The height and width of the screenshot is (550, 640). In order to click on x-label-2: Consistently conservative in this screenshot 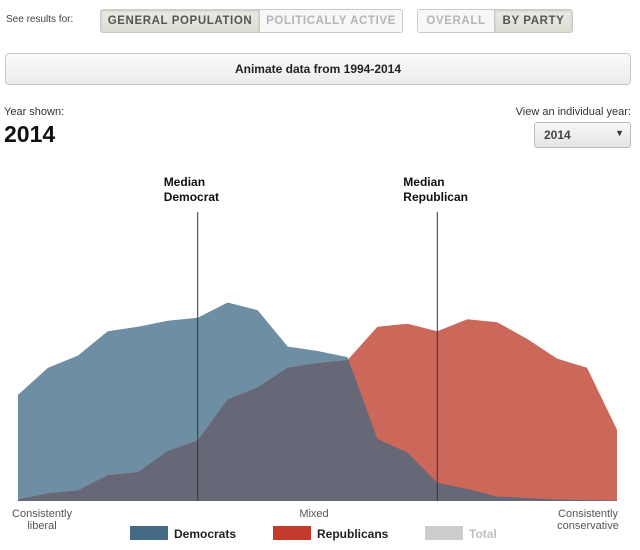, I will do `click(588, 520)`.